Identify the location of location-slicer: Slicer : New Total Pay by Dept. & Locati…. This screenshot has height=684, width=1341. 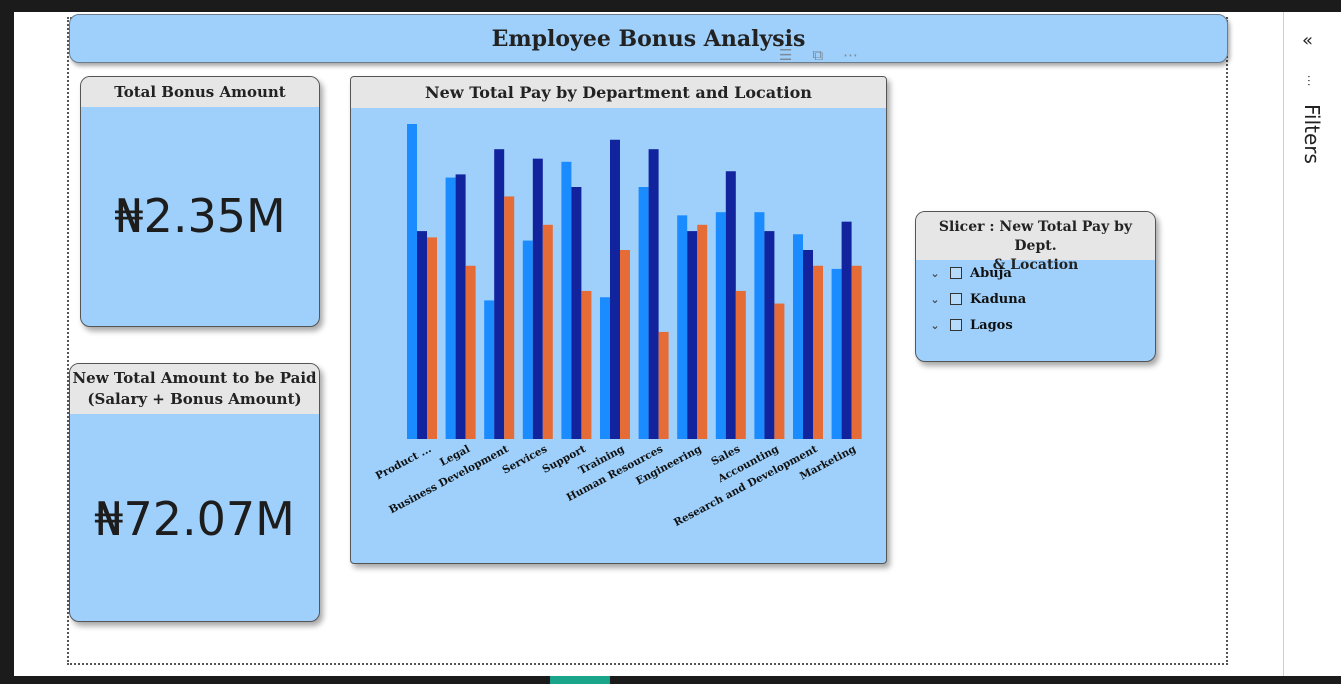
(1035, 286).